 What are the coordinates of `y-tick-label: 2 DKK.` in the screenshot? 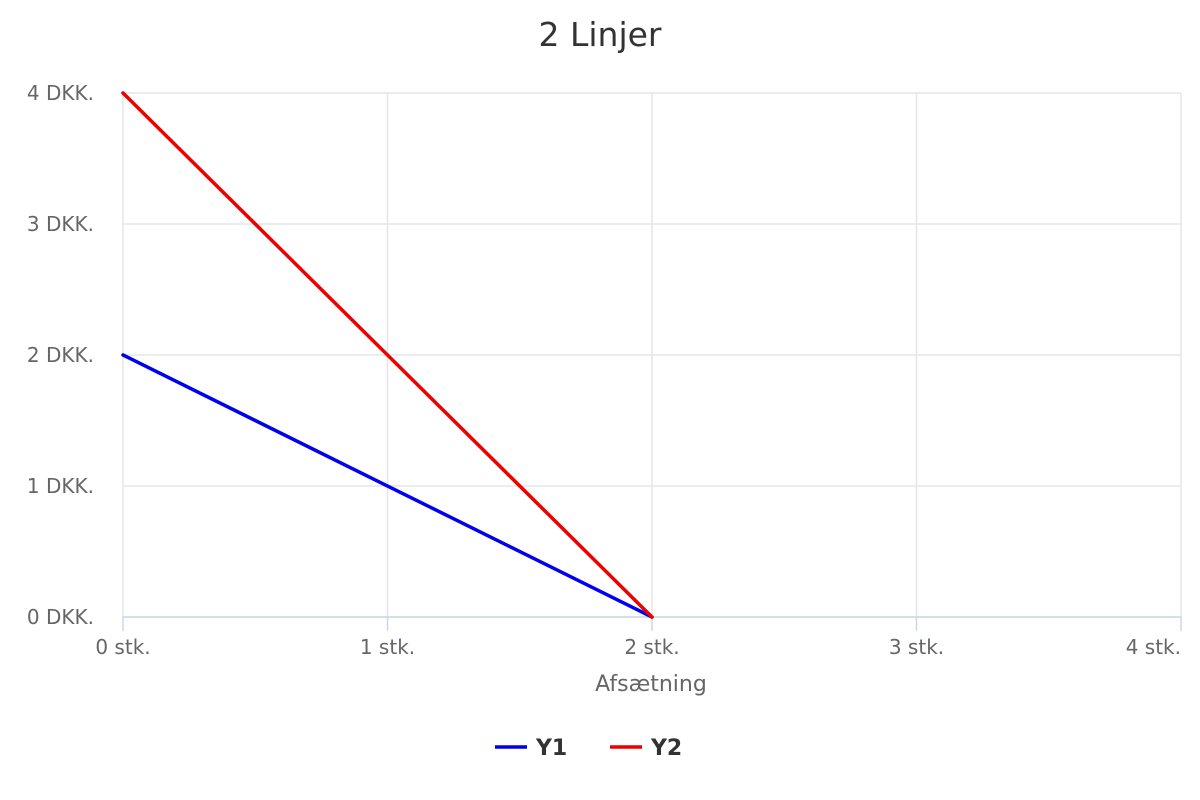 It's located at (60, 355).